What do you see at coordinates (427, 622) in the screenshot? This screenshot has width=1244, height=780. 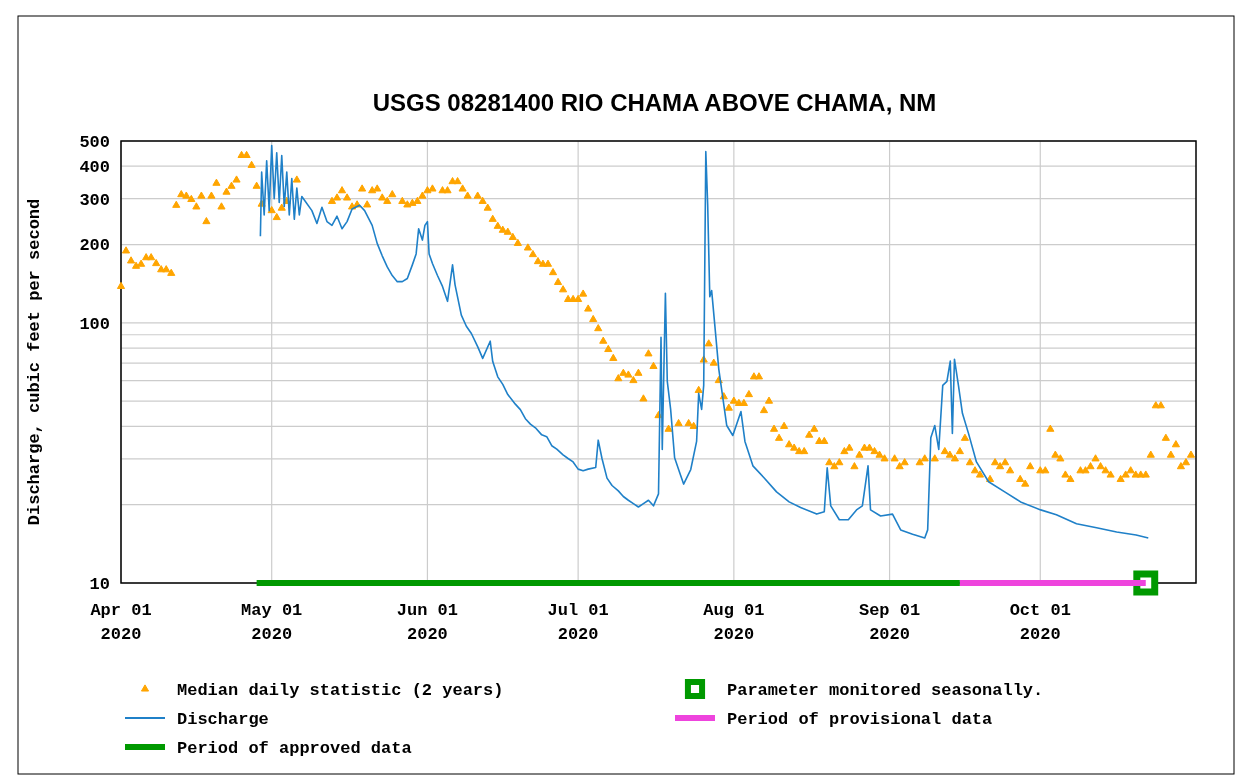 I see `x-tick-label: Jun 01 2020` at bounding box center [427, 622].